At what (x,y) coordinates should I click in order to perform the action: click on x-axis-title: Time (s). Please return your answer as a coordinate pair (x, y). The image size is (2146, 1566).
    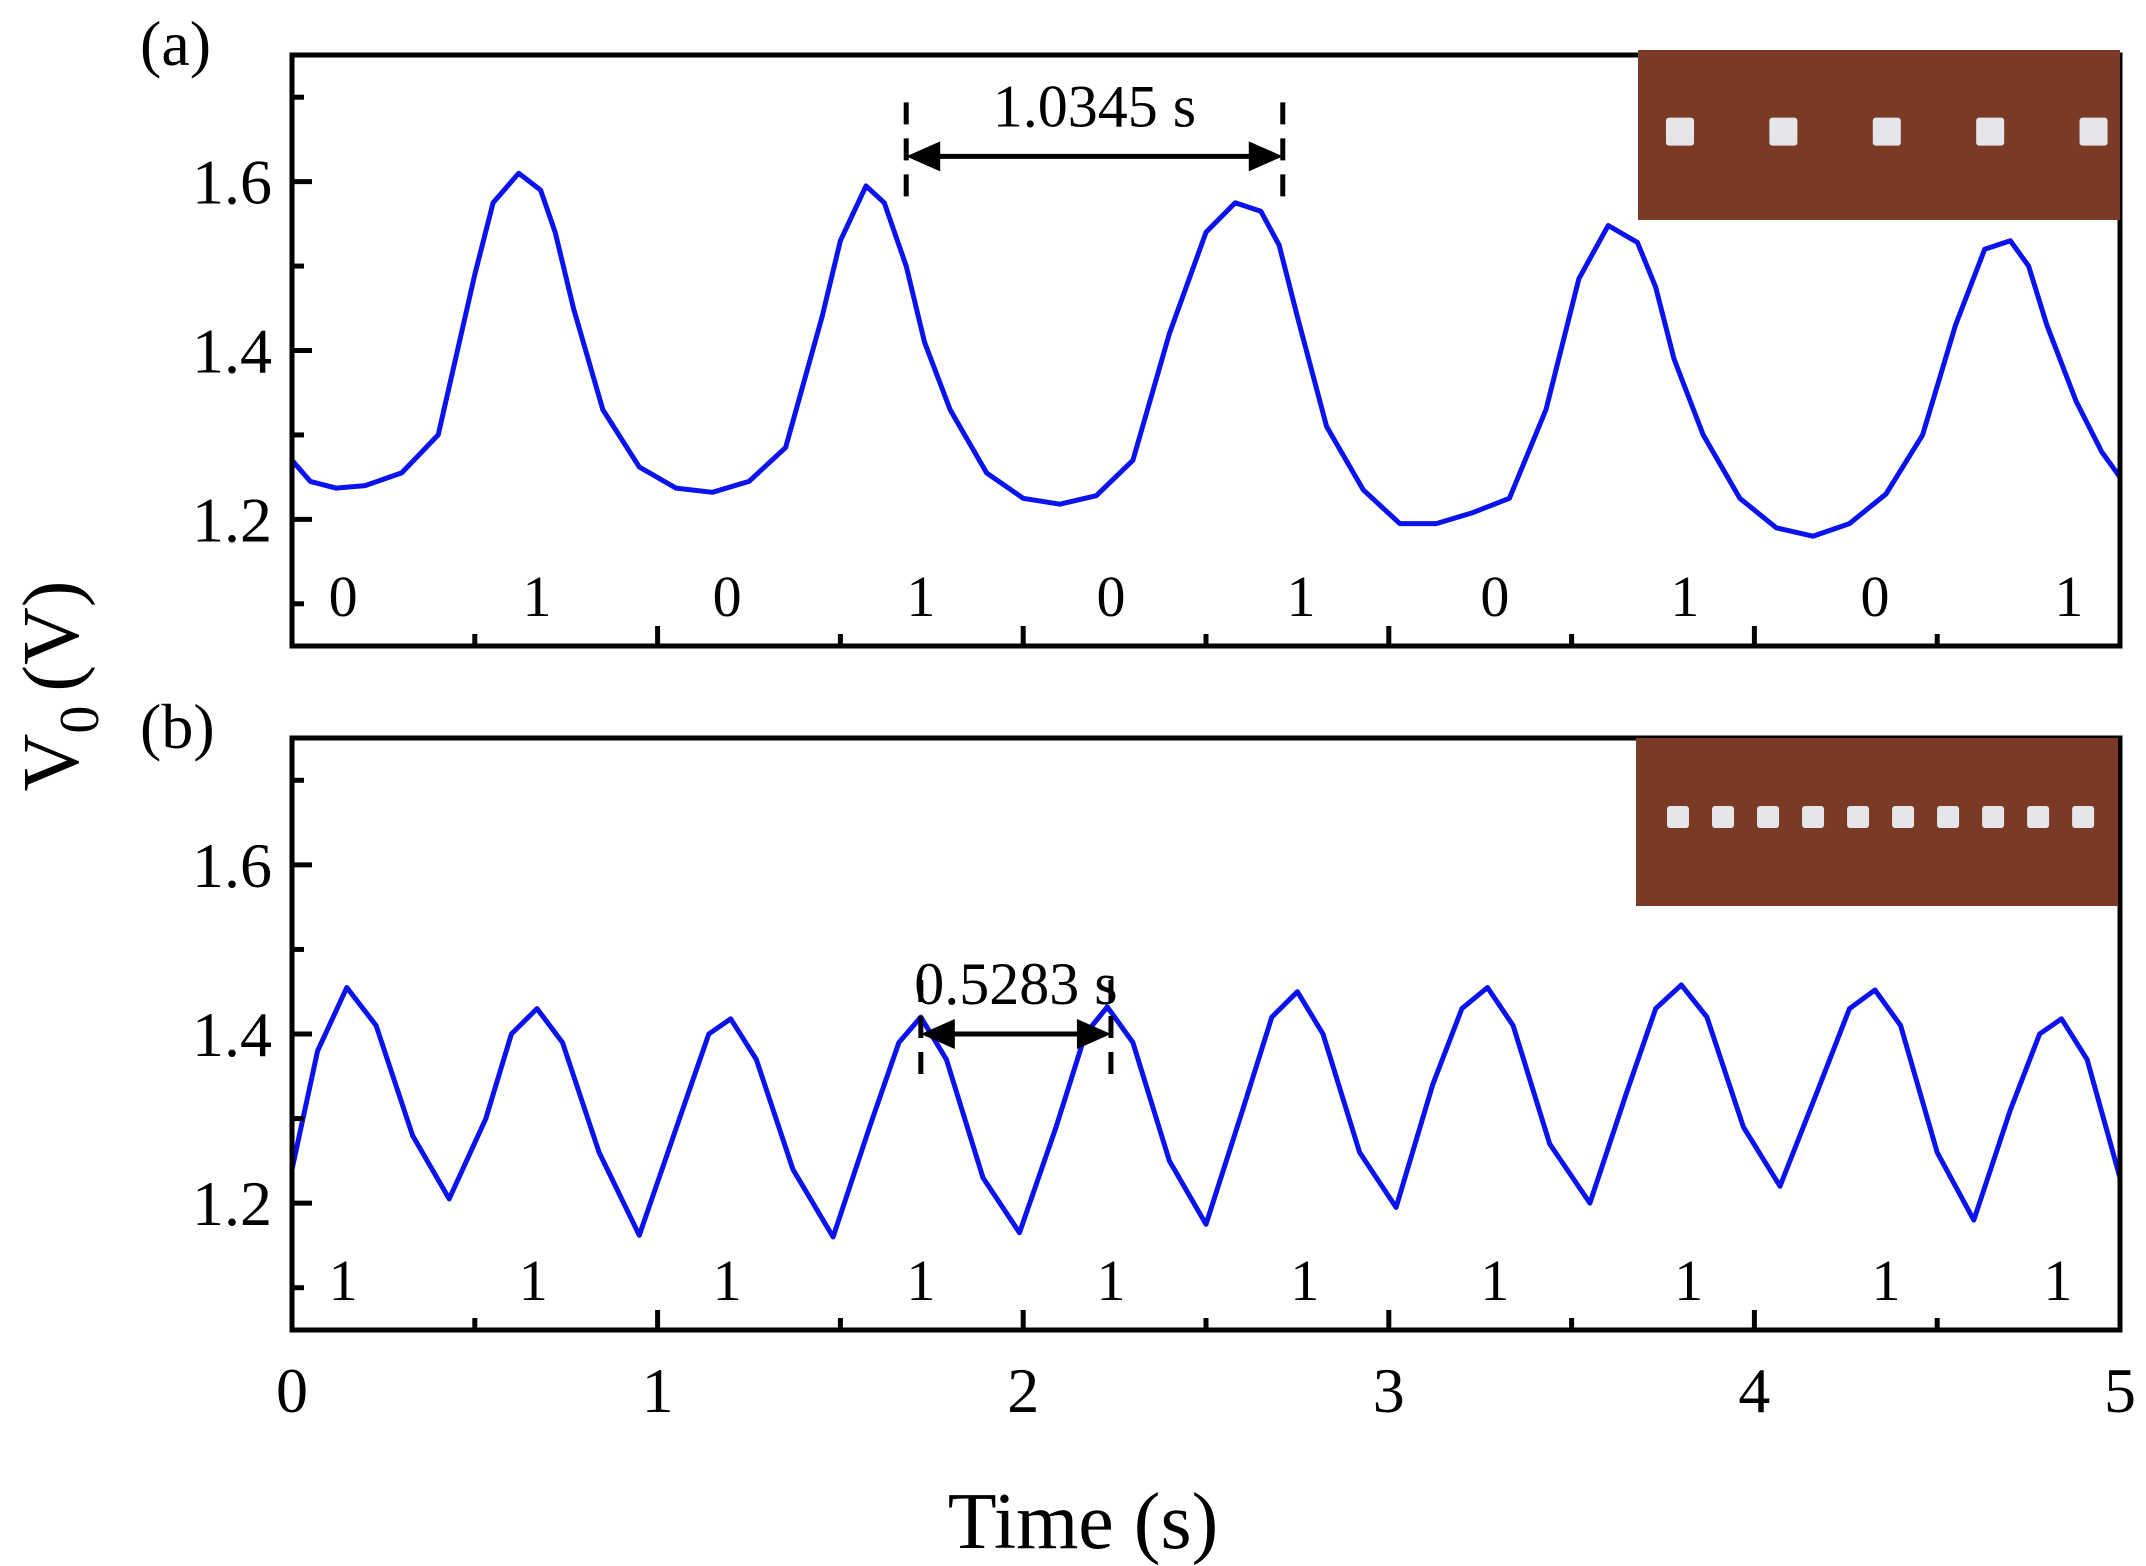
    Looking at the image, I should click on (1083, 1522).